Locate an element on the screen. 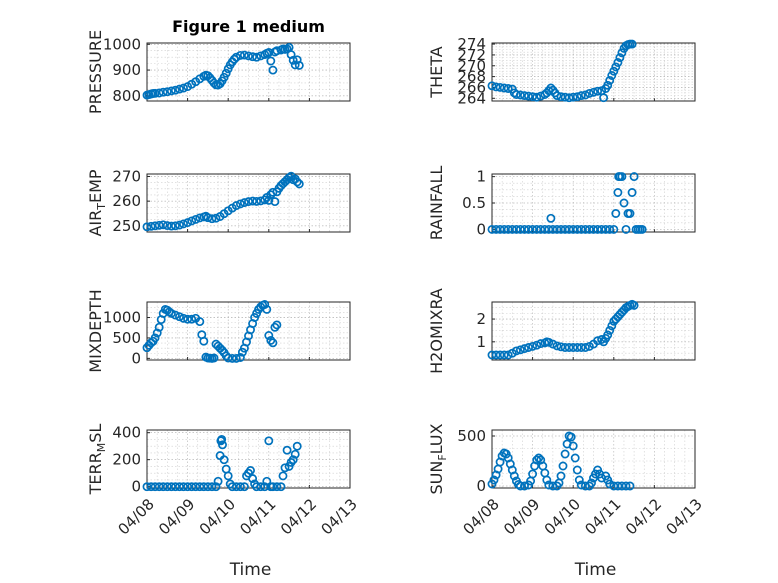 This screenshot has width=778, height=583. x-tick-label: 04/11 is located at coordinates (602, 516).